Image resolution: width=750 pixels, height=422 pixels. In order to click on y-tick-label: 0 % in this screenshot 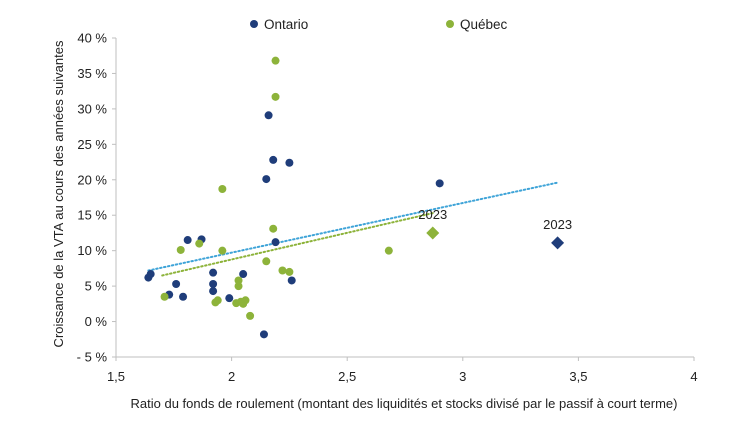, I will do `click(96, 321)`.